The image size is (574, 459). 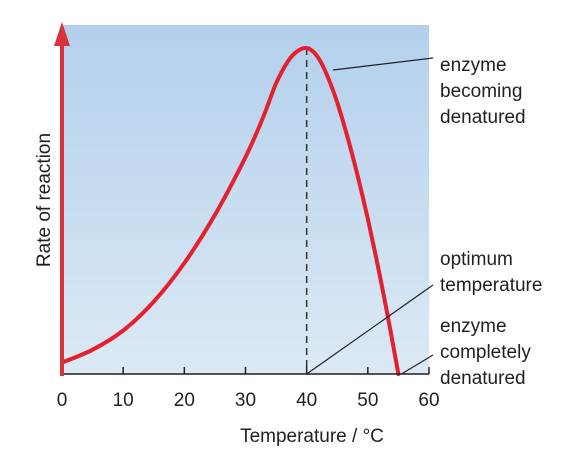 I want to click on x-axis-ticks: 0 10 20 30 40 50 60, so click(x=248, y=389).